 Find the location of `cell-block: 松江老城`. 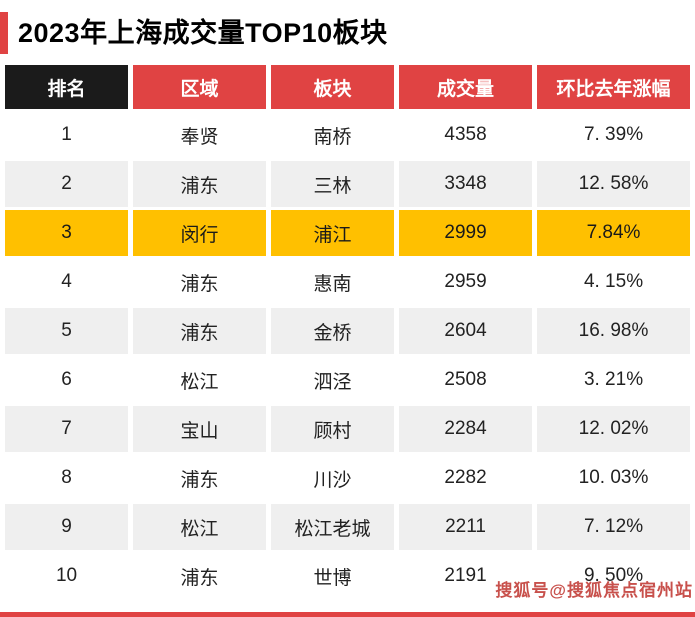

cell-block: 松江老城 is located at coordinates (333, 527).